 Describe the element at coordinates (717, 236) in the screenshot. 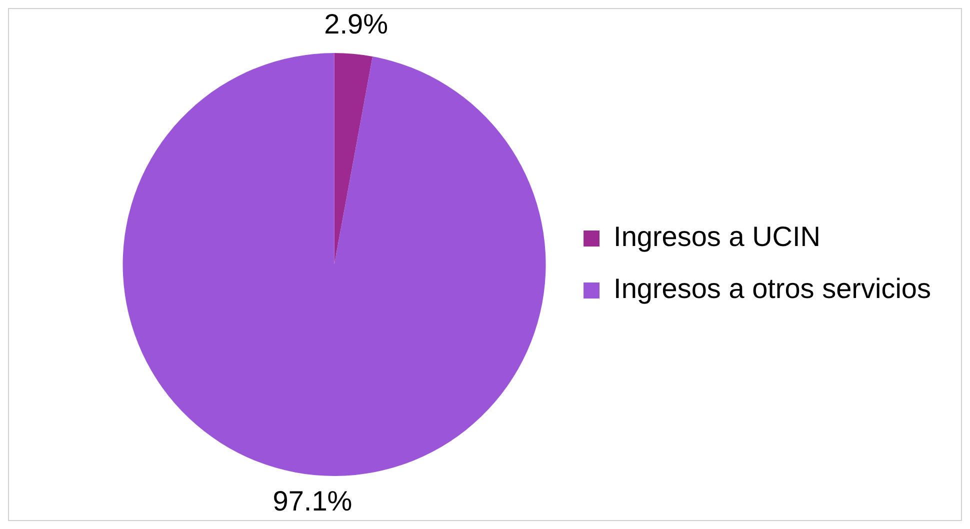

I see `legend-label: Ingresos a UCIN` at that location.